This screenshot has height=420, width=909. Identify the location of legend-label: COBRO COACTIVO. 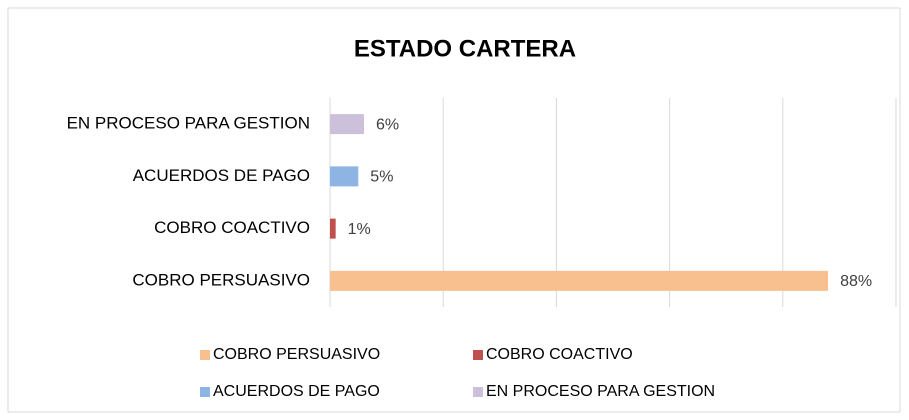
(559, 354).